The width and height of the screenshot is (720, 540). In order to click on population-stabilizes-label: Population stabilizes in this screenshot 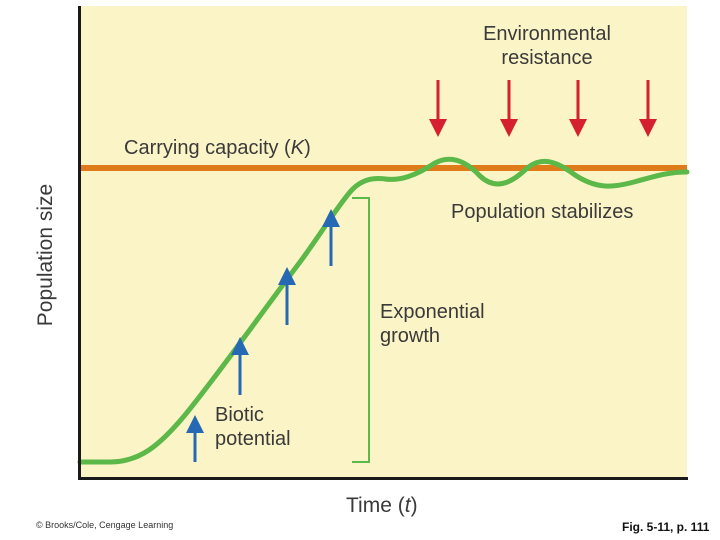, I will do `click(542, 212)`.